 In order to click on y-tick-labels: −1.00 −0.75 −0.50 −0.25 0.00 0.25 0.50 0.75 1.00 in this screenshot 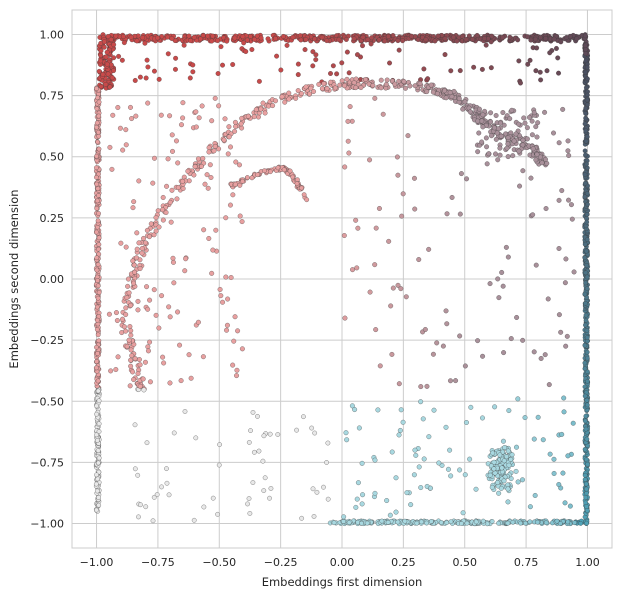, I will do `click(47, 279)`.